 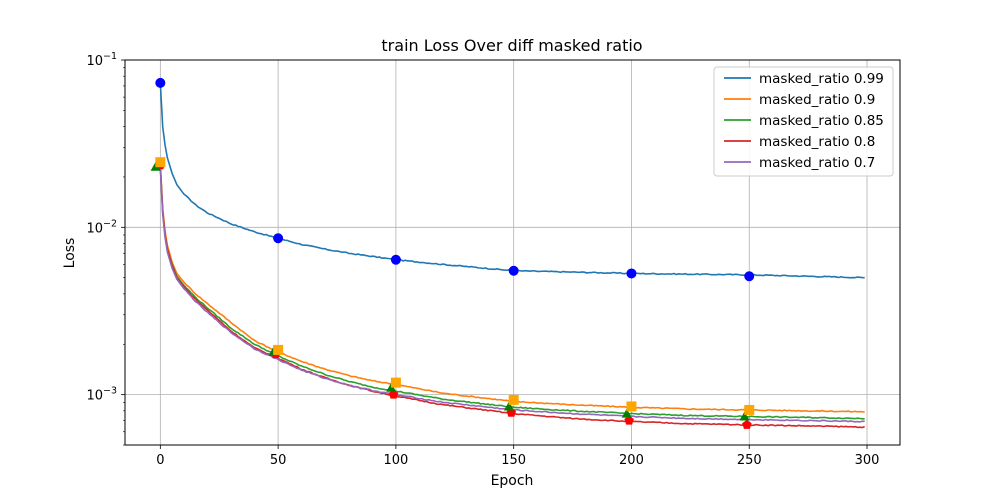 I want to click on y-tick-label: 10⁻², so click(x=101, y=227).